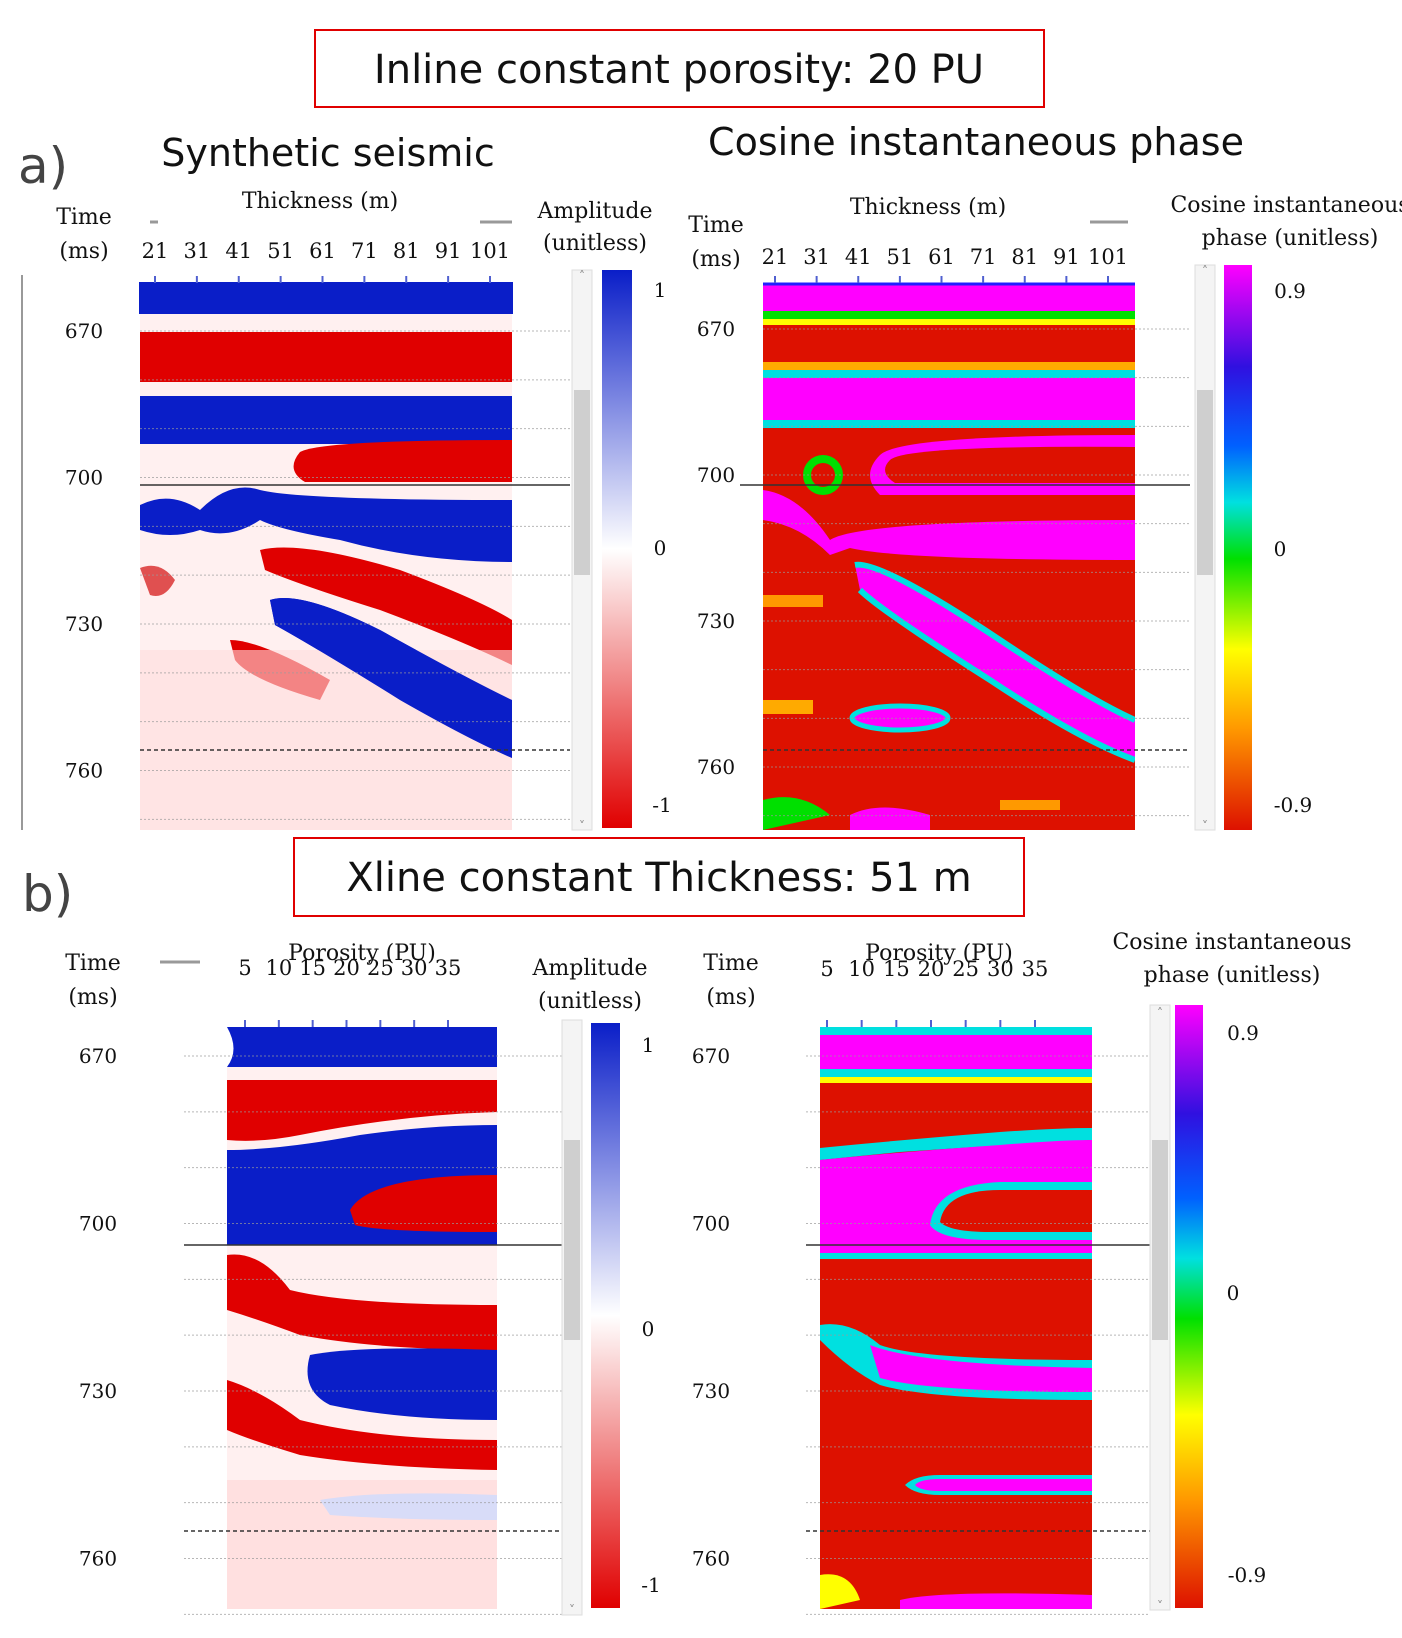  What do you see at coordinates (648, 1045) in the screenshot?
I see `b-seismic-cbar-tick-1: 1` at bounding box center [648, 1045].